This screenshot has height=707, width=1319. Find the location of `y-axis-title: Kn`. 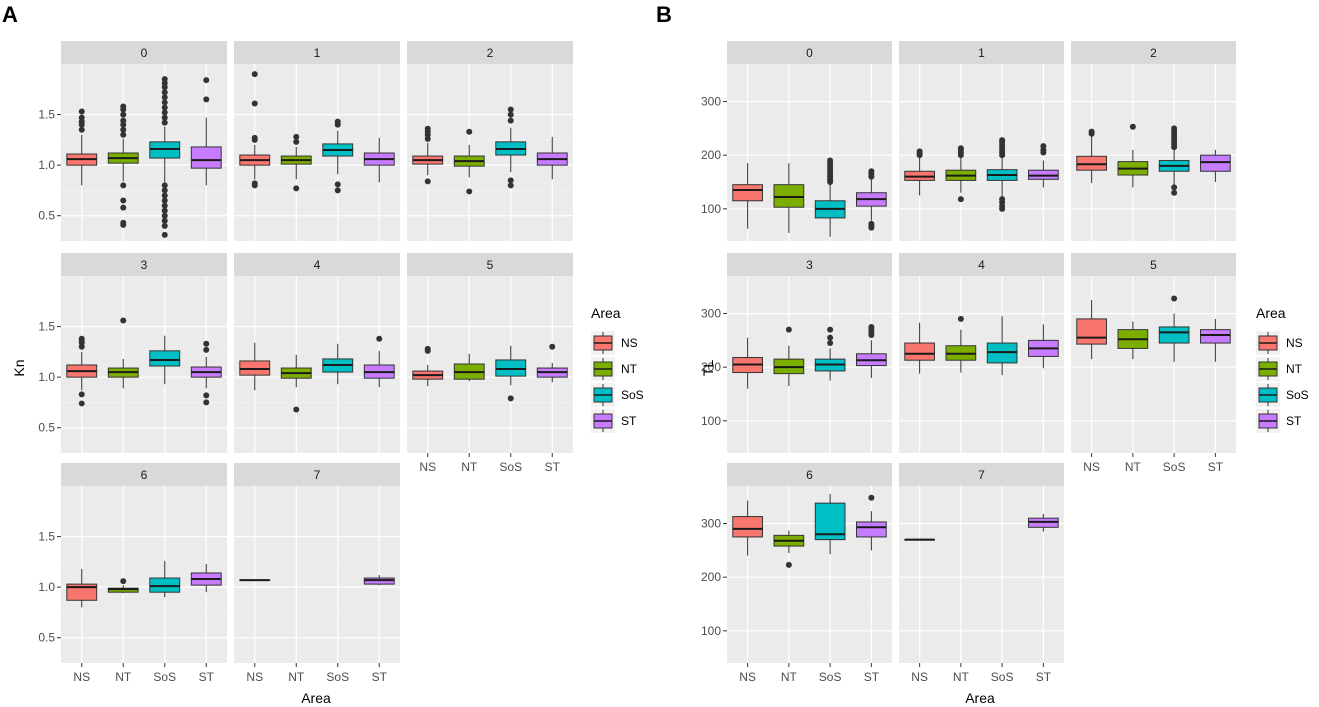

y-axis-title: Kn is located at coordinates (19, 367).